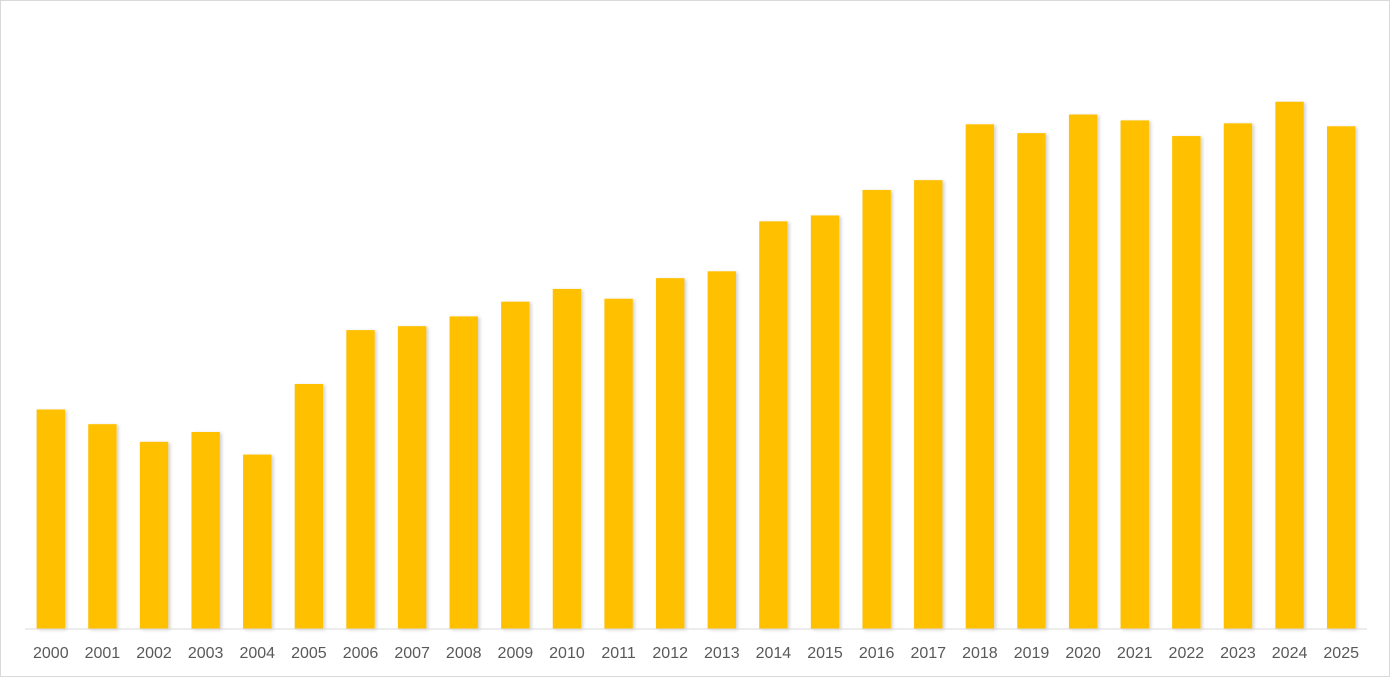 The image size is (1390, 678). I want to click on bar-2018, so click(980, 377).